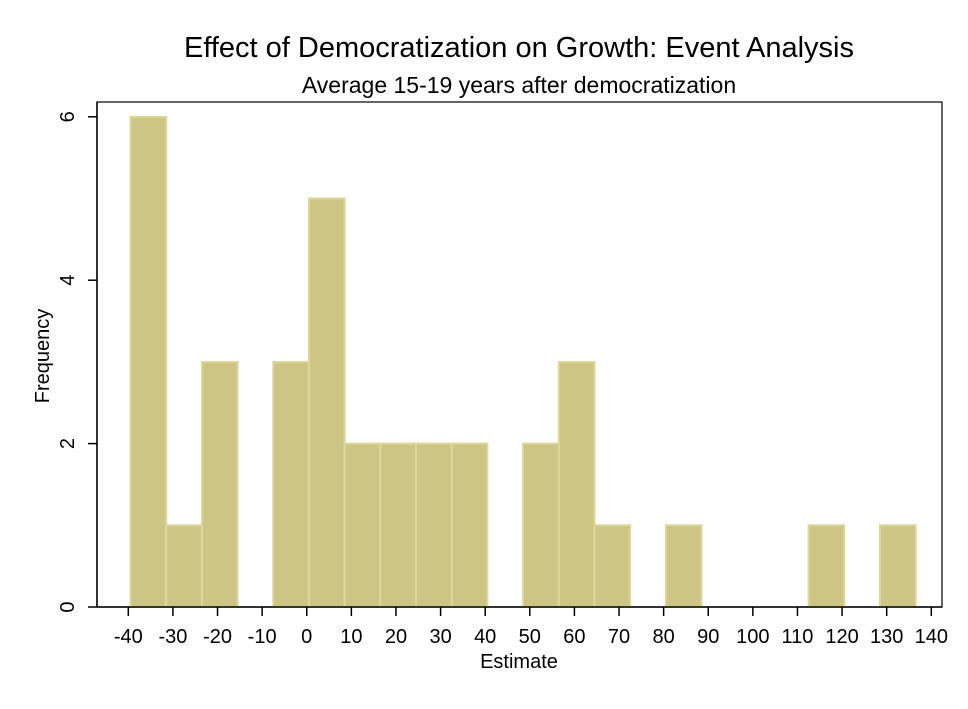 This screenshot has height=709, width=968. Describe the element at coordinates (172, 637) in the screenshot. I see `x-tick-label: -30` at that location.